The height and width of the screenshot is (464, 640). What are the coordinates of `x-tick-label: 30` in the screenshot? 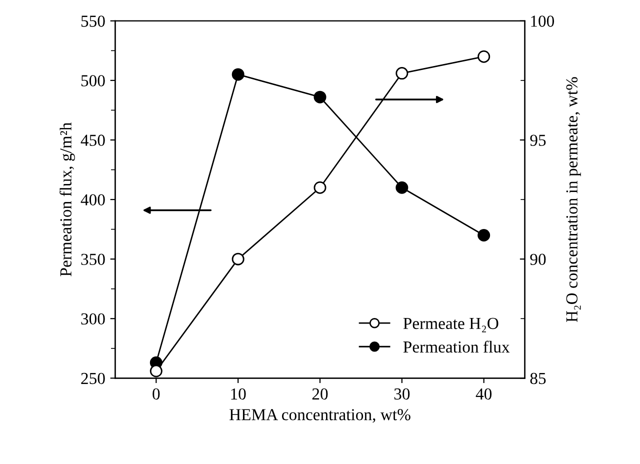 It's located at (402, 394).